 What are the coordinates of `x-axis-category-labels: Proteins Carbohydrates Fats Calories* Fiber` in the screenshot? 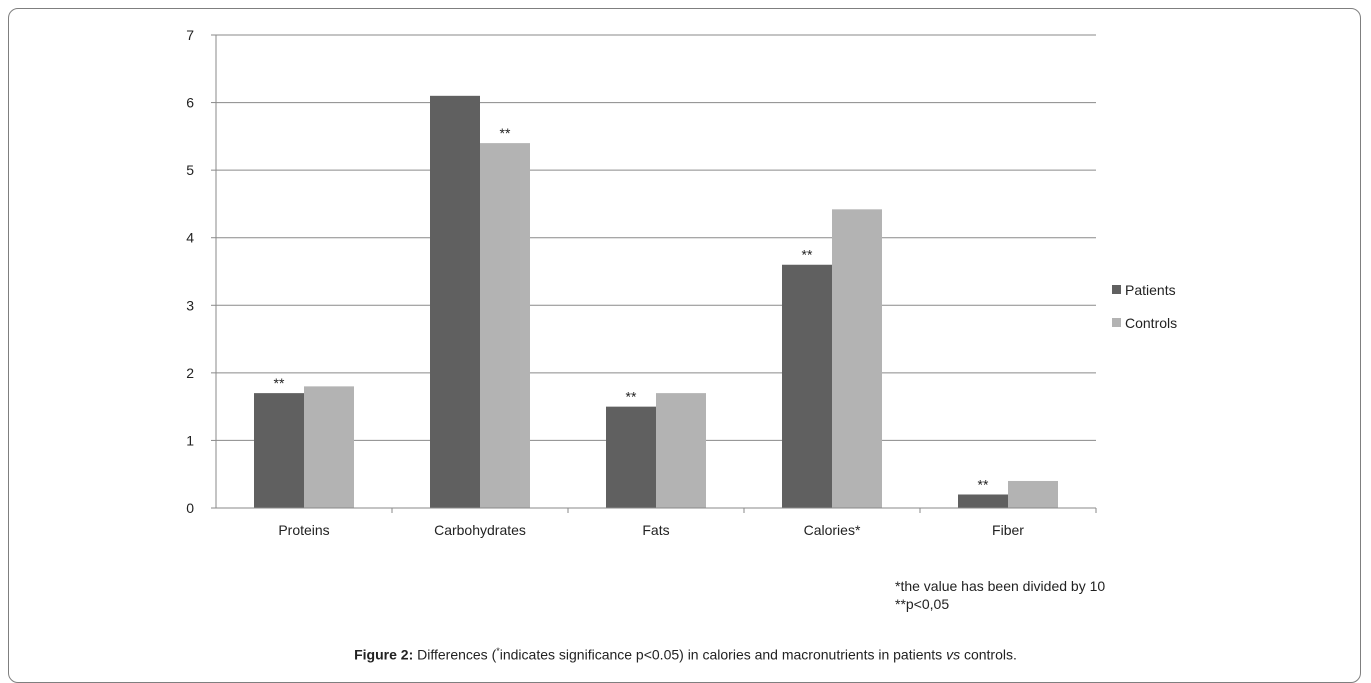 It's located at (651, 530).